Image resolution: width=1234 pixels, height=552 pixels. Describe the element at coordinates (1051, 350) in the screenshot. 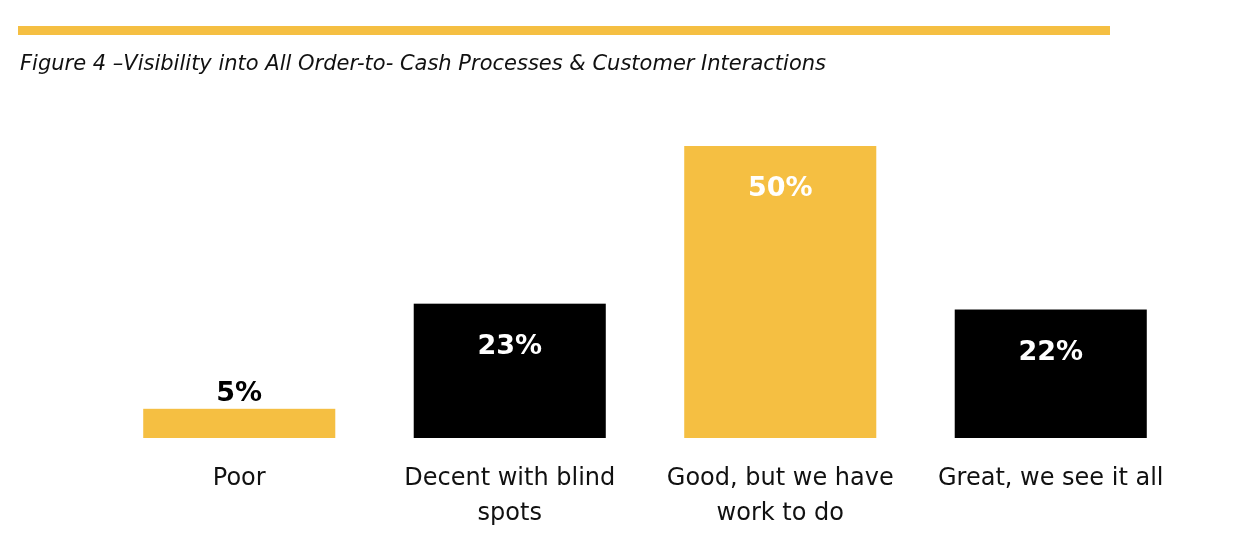

I see `data-label: 22%` at that location.